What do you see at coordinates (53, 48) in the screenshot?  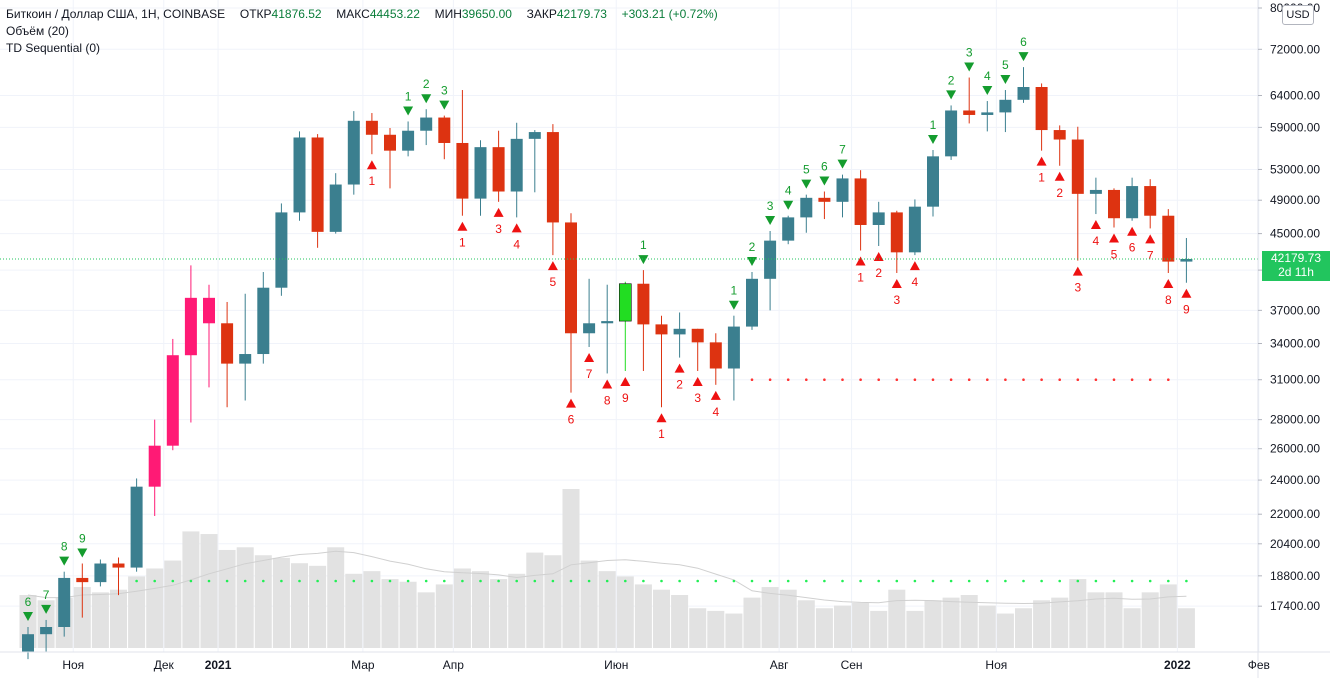 I see `indicator-td-sequential: TD Sequential (0)` at bounding box center [53, 48].